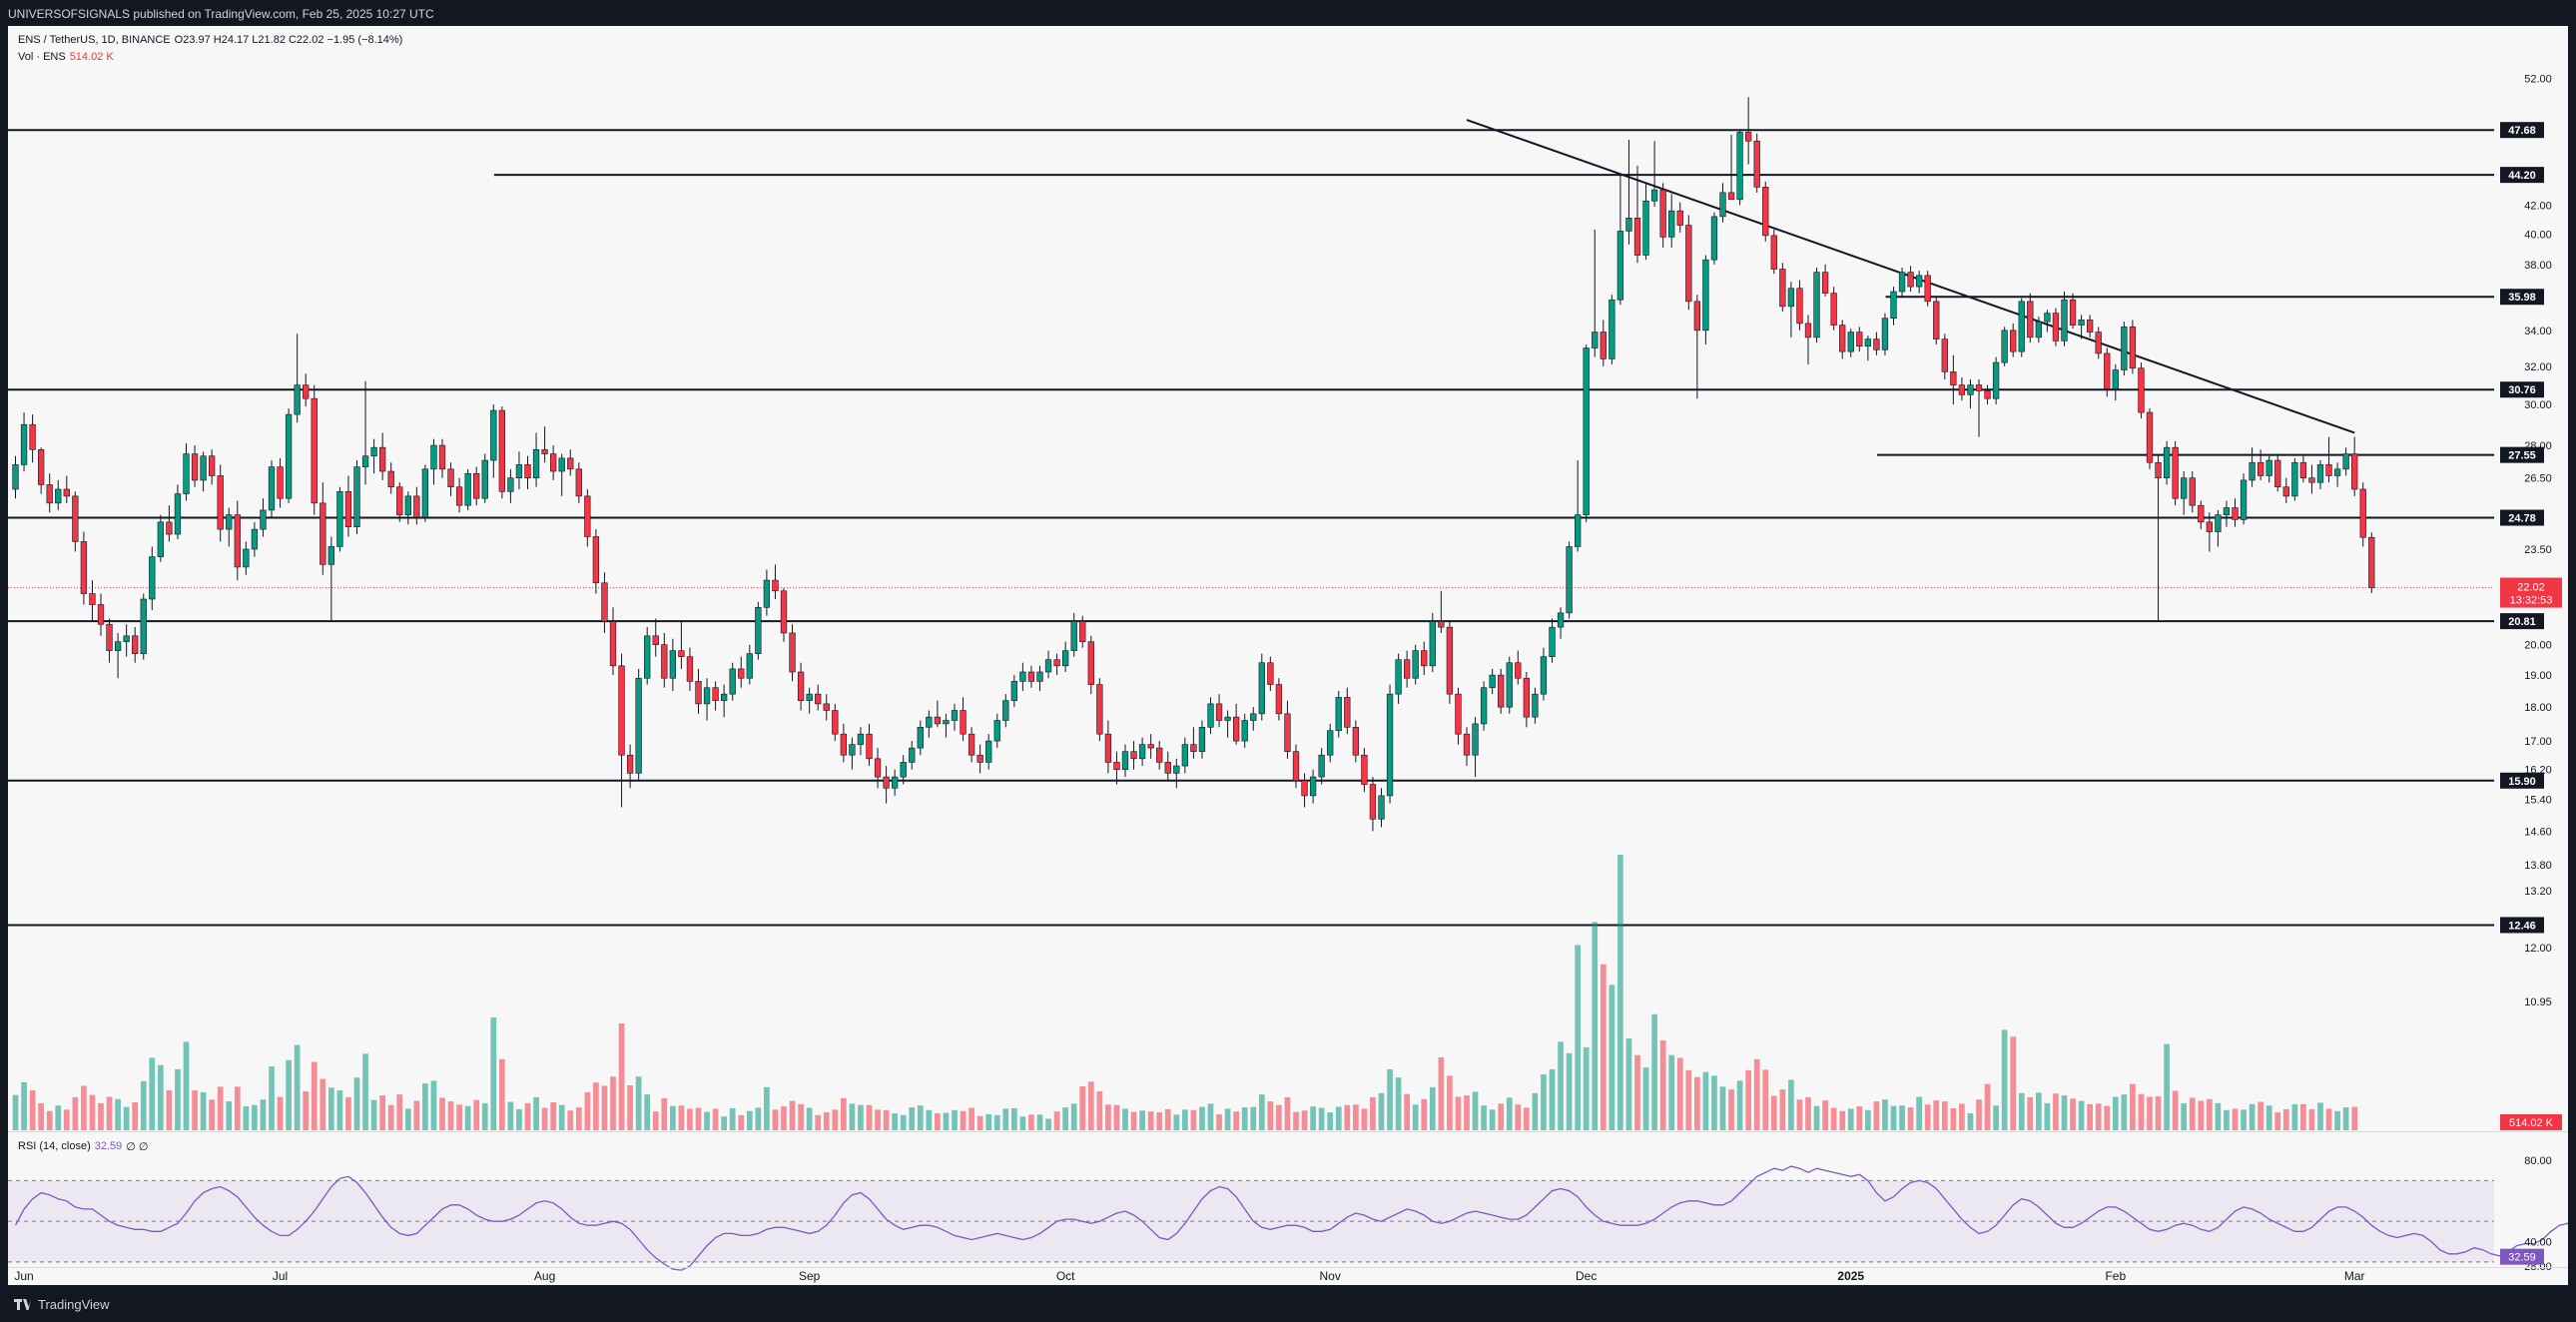  What do you see at coordinates (2522, 1256) in the screenshot?
I see `rsi-badge` at bounding box center [2522, 1256].